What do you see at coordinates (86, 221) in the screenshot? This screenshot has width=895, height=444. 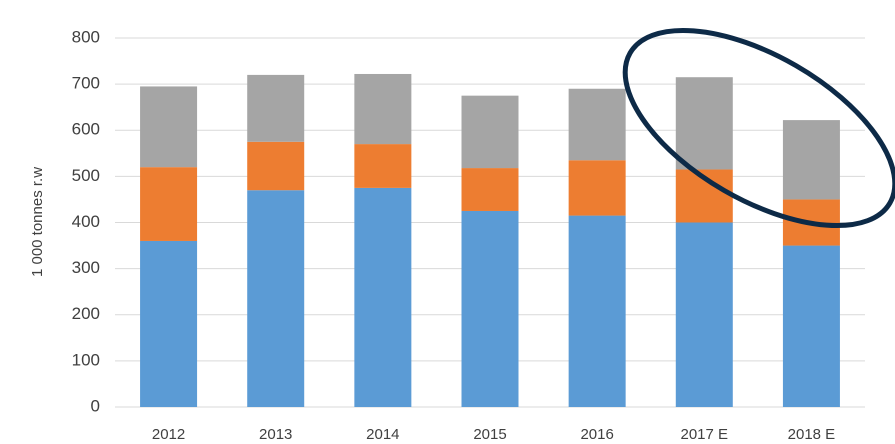 I see `y-tick-label: 400` at bounding box center [86, 221].